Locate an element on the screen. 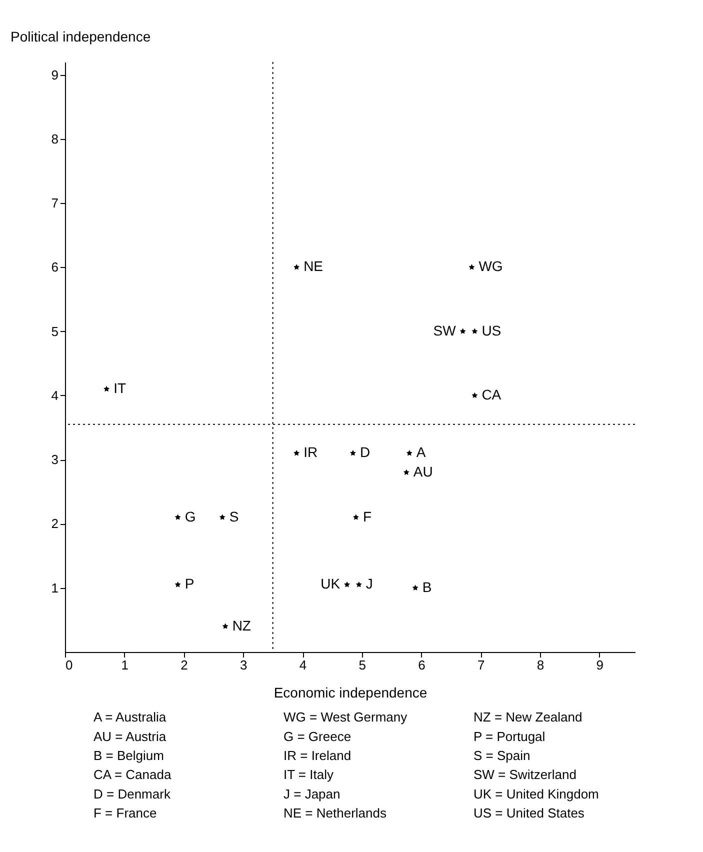 This screenshot has width=703, height=852. x-tick-label: 6 is located at coordinates (422, 665).